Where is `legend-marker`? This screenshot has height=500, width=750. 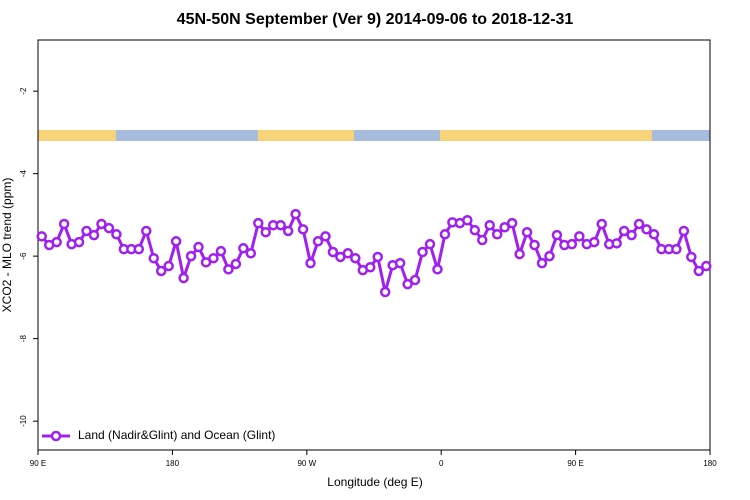 legend-marker is located at coordinates (56, 436).